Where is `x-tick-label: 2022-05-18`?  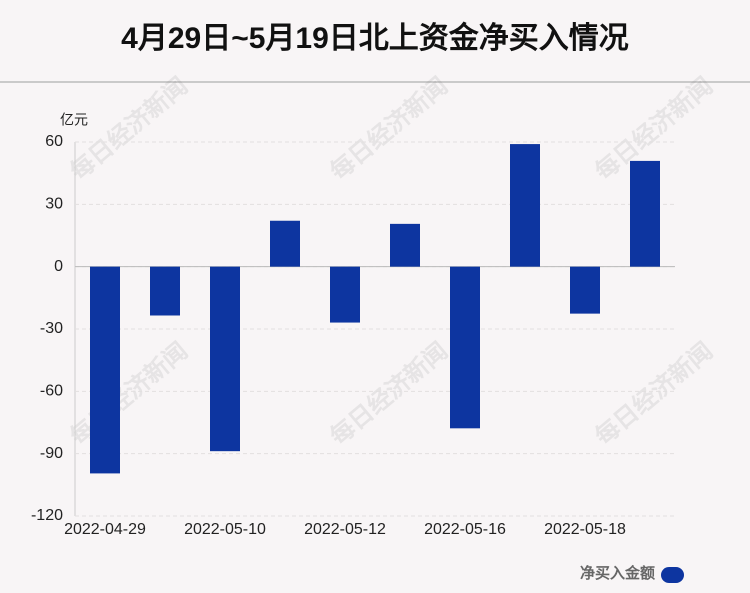
x-tick-label: 2022-05-18 is located at coordinates (585, 529).